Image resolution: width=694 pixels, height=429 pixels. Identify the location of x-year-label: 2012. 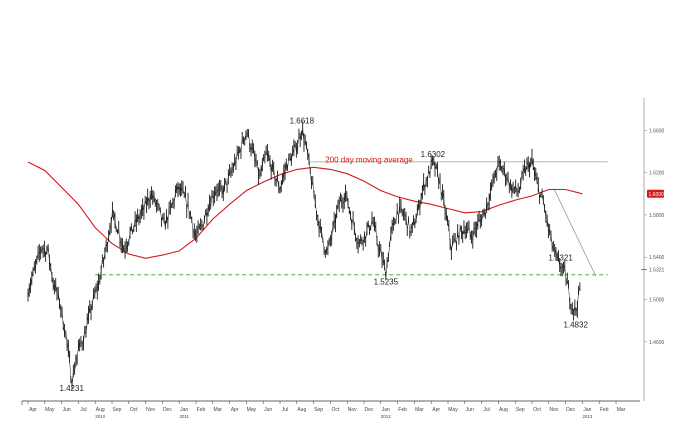
(386, 416).